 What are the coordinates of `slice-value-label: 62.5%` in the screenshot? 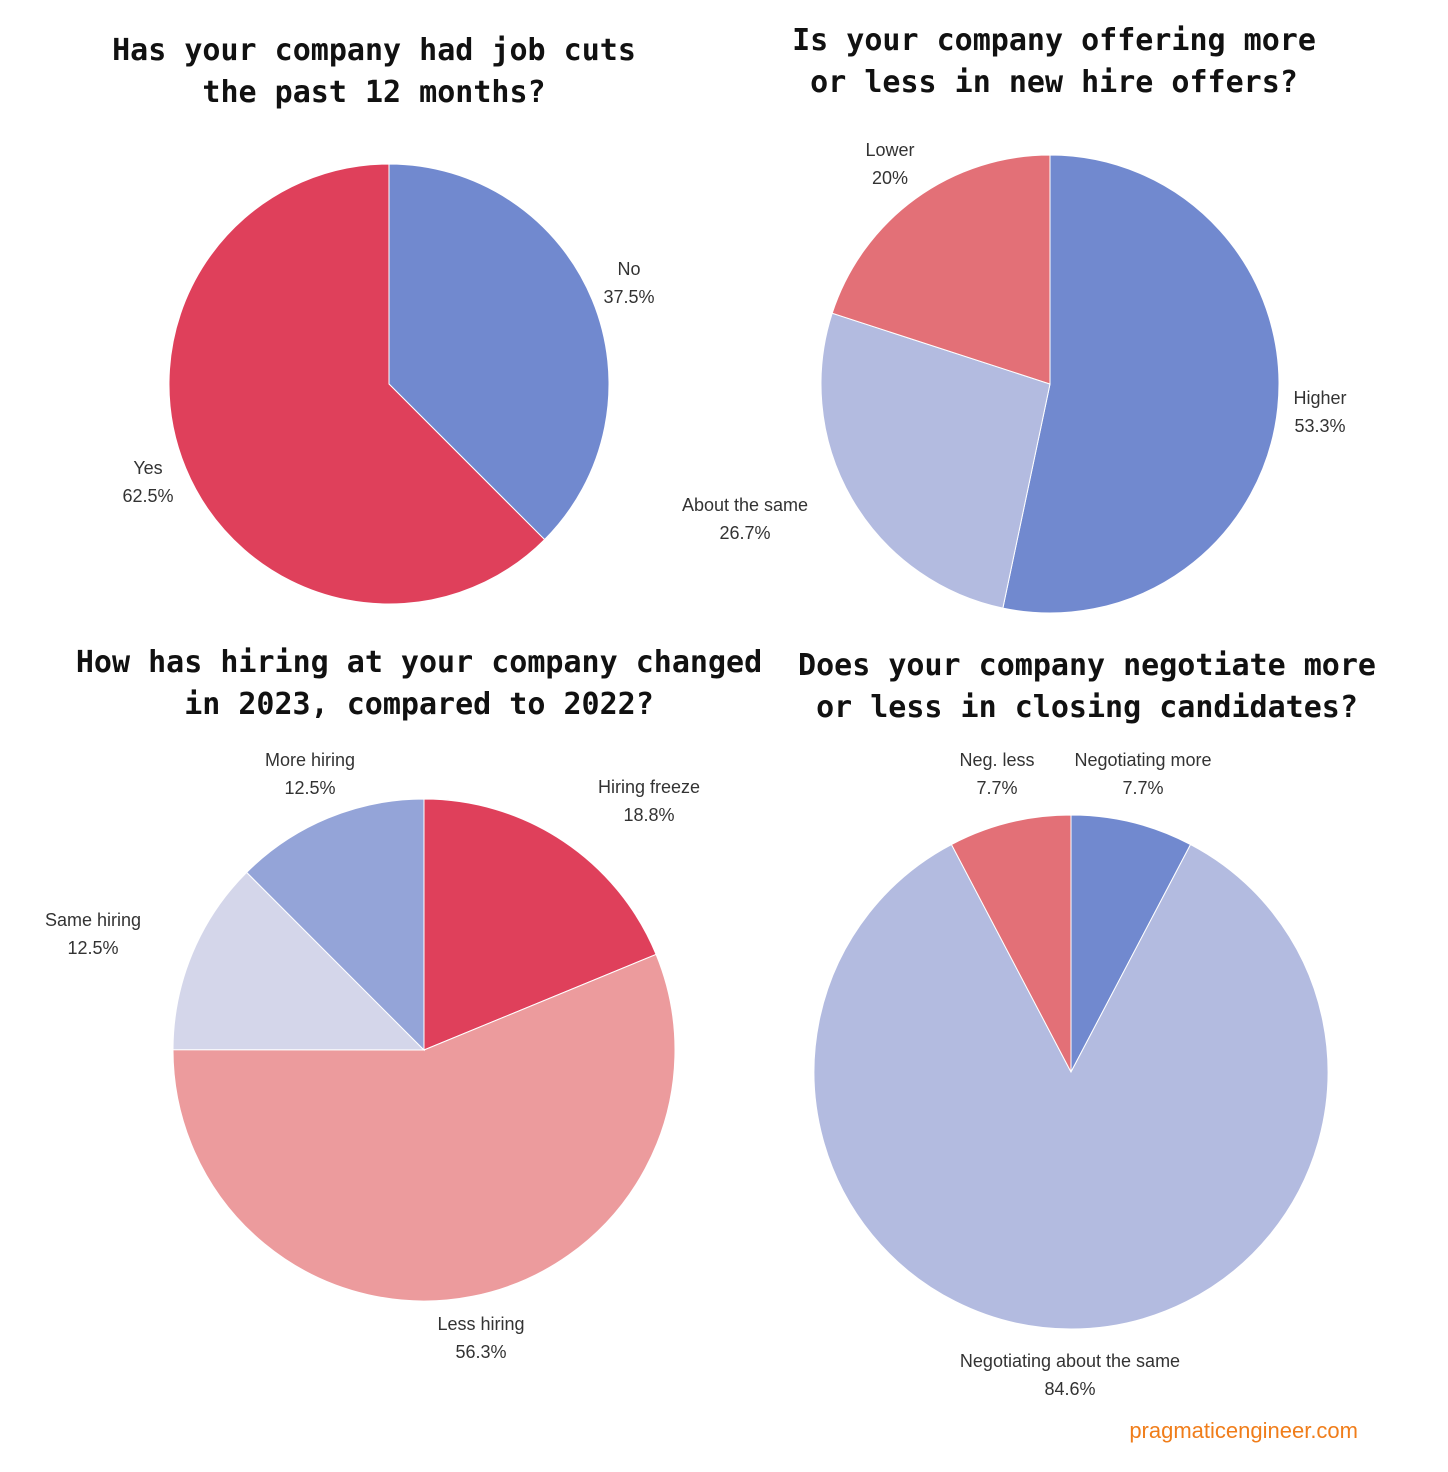 It's located at (147, 496).